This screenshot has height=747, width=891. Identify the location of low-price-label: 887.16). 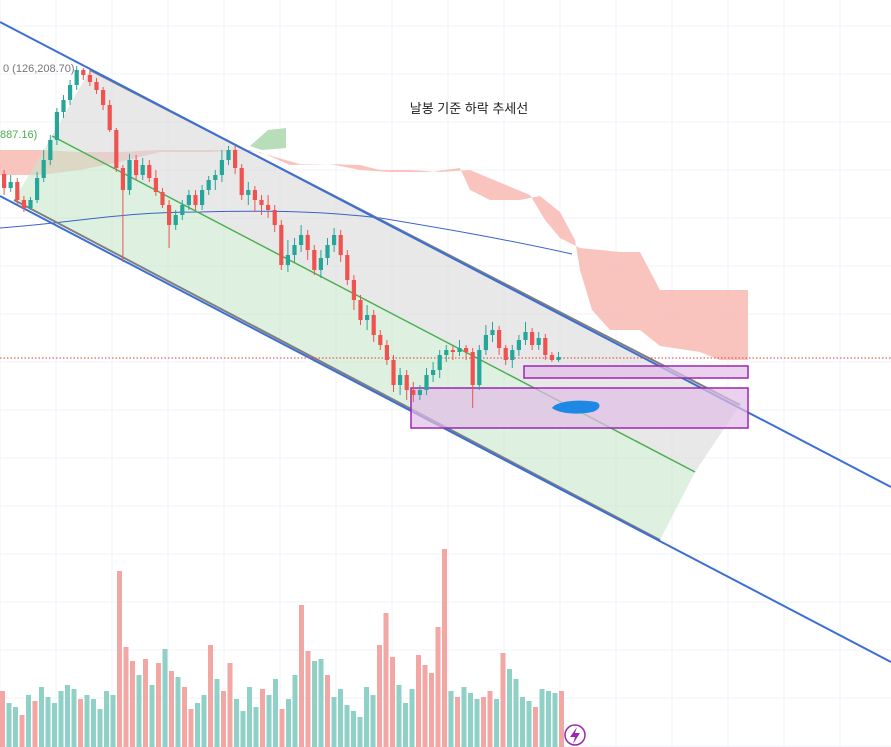
(18, 135).